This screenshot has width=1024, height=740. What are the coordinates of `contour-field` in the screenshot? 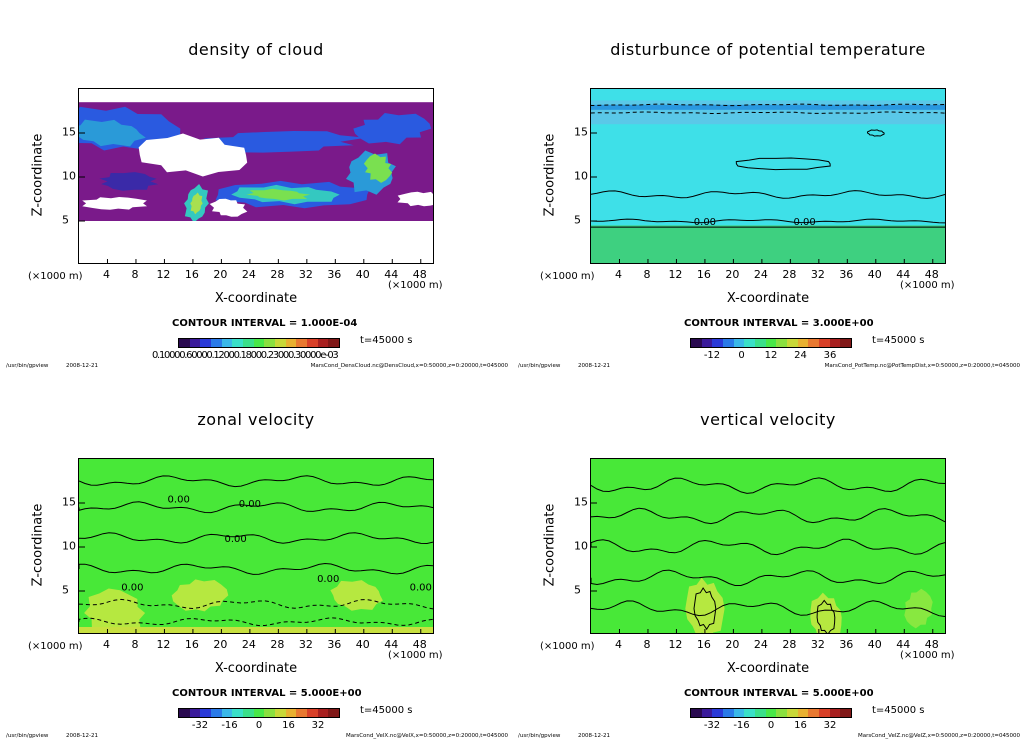 It's located at (768, 546).